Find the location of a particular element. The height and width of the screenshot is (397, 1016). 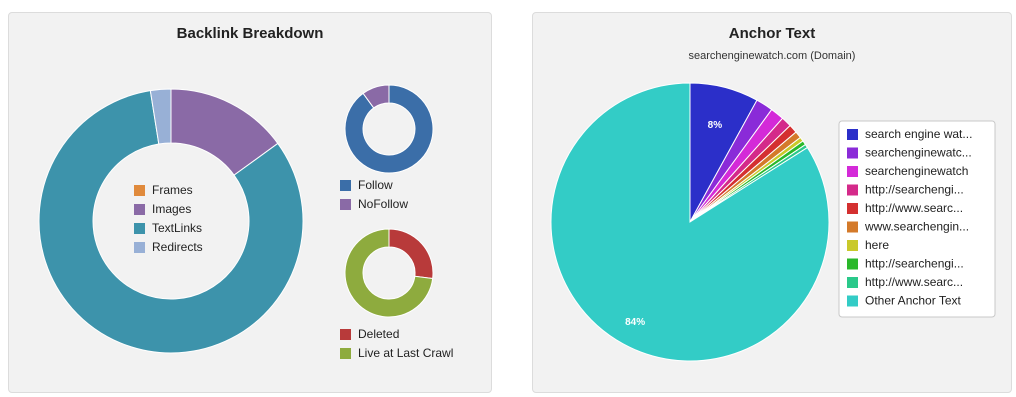

crawl-legend-item-0: Deleted is located at coordinates (369, 334).